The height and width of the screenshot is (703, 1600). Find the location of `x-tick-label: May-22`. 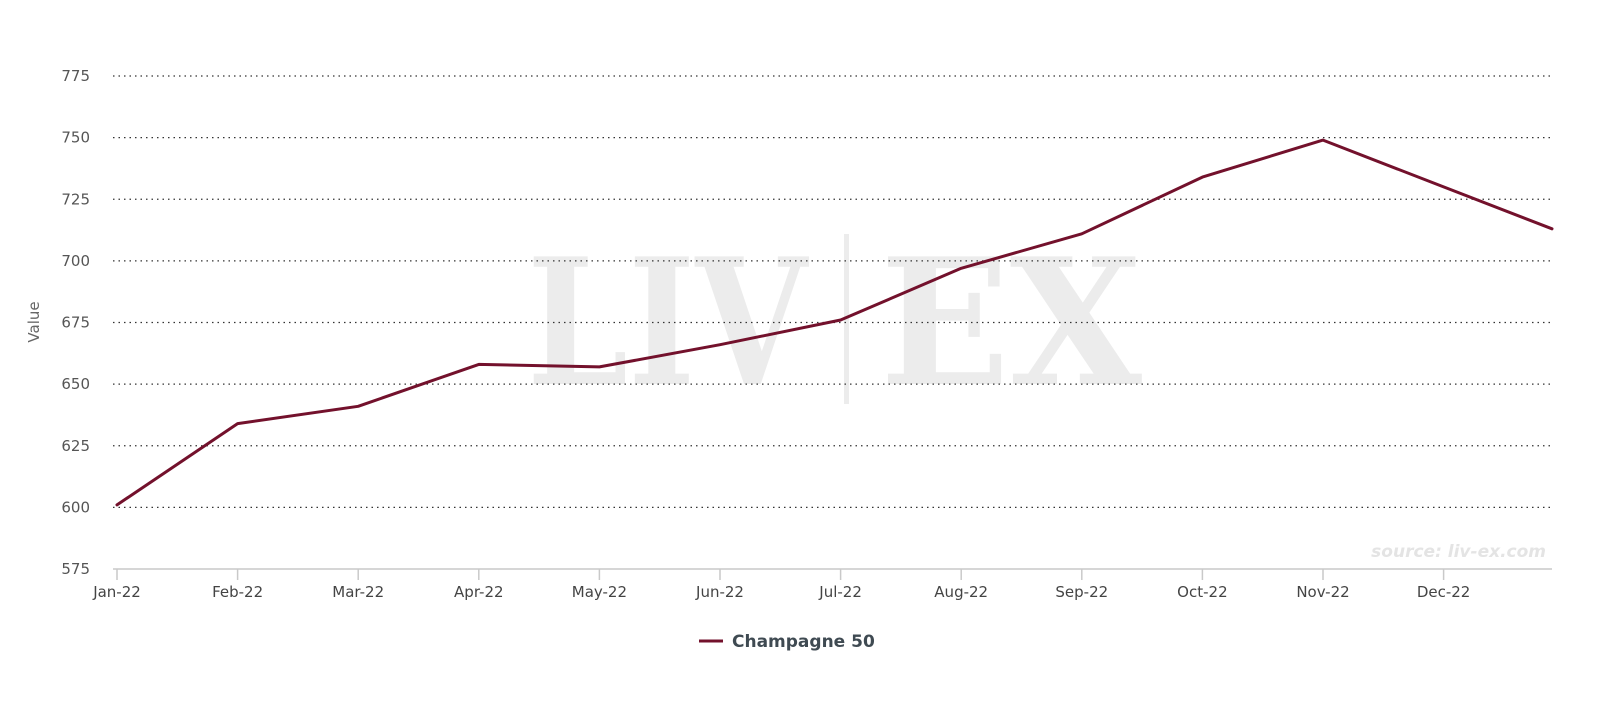

x-tick-label: May-22 is located at coordinates (599, 592).